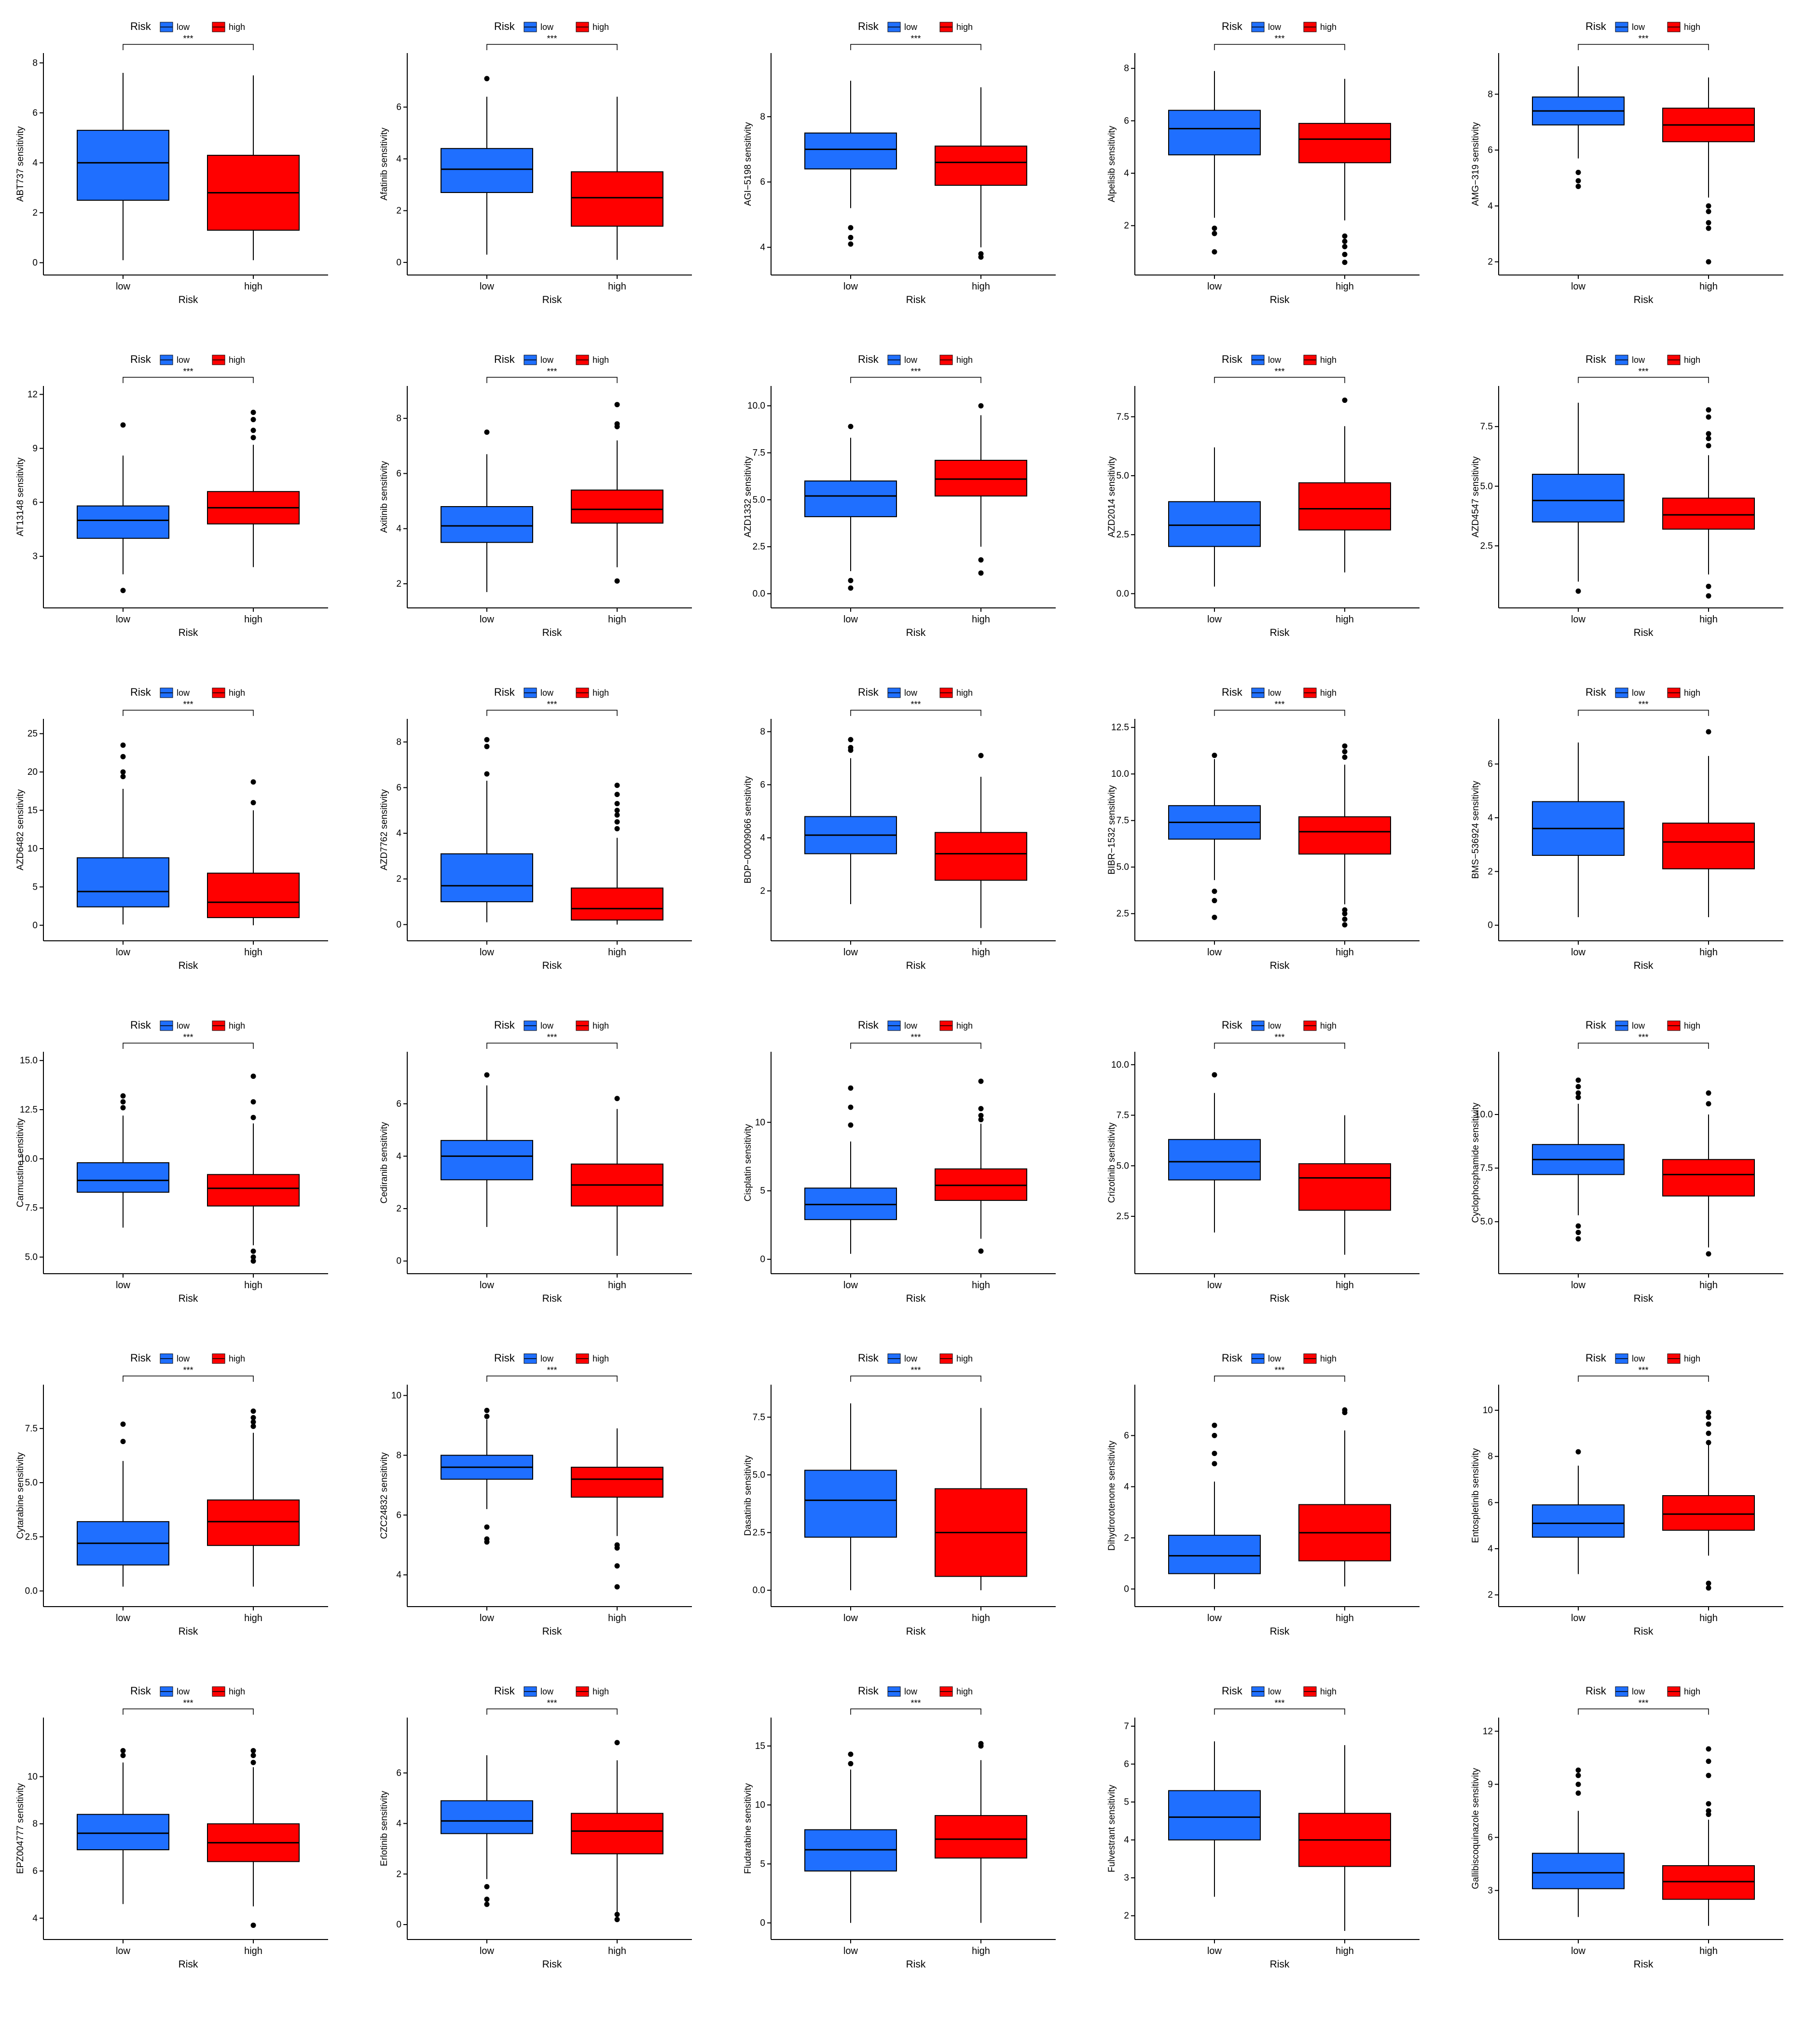 This screenshot has height=2036, width=1820. What do you see at coordinates (748, 1828) in the screenshot?
I see `y-axis-label: Fludarabine sensitivity` at bounding box center [748, 1828].